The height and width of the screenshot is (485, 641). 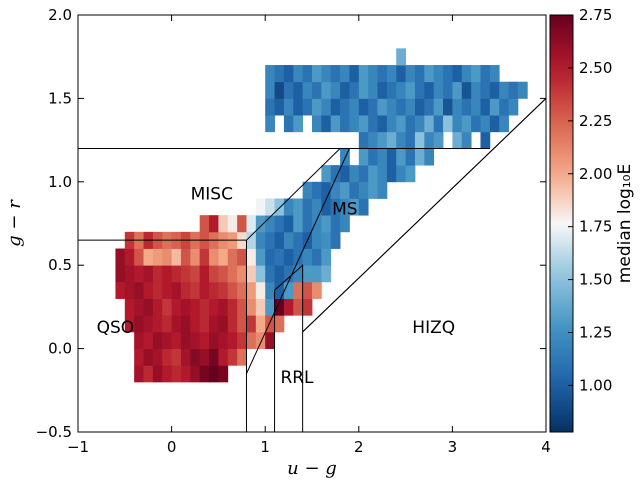 What do you see at coordinates (78, 447) in the screenshot?
I see `x-tick-label: −1` at bounding box center [78, 447].